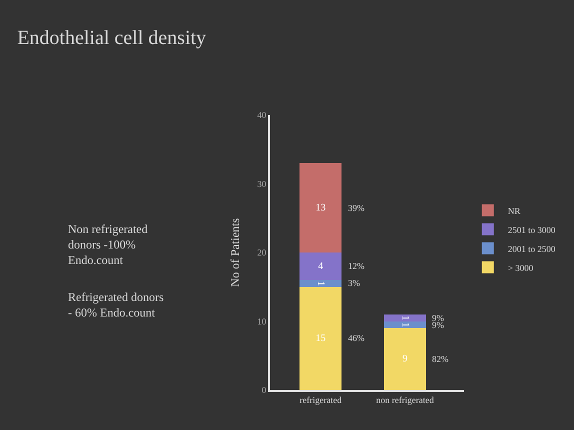 The image size is (574, 430). I want to click on y-tick-label: 0, so click(264, 390).